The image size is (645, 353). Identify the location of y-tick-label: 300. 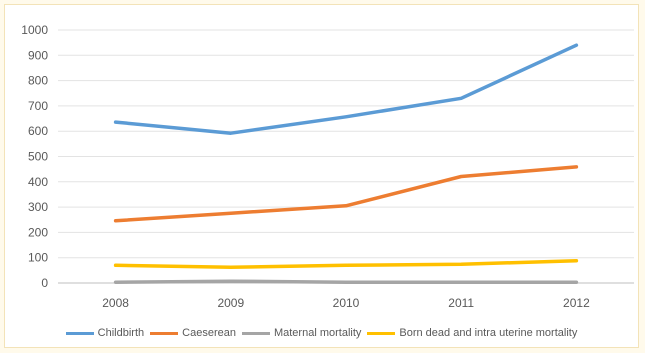
(38, 207).